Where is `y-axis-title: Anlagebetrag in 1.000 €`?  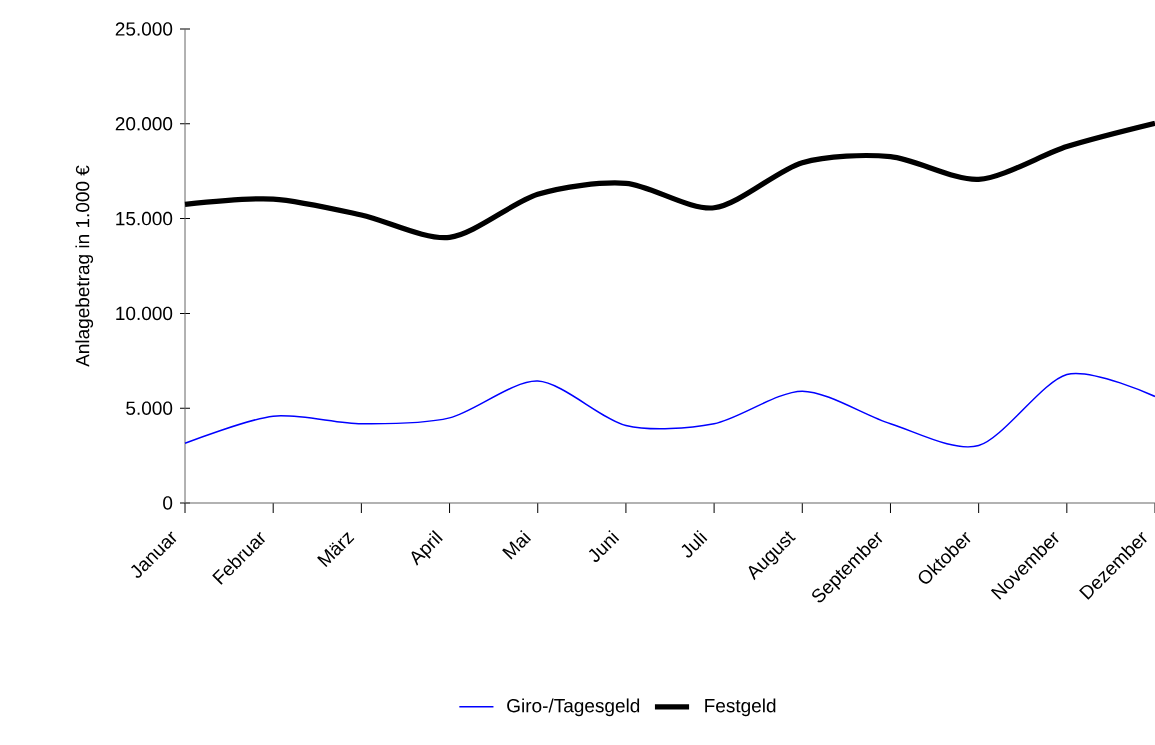 y-axis-title: Anlagebetrag in 1.000 € is located at coordinates (84, 266).